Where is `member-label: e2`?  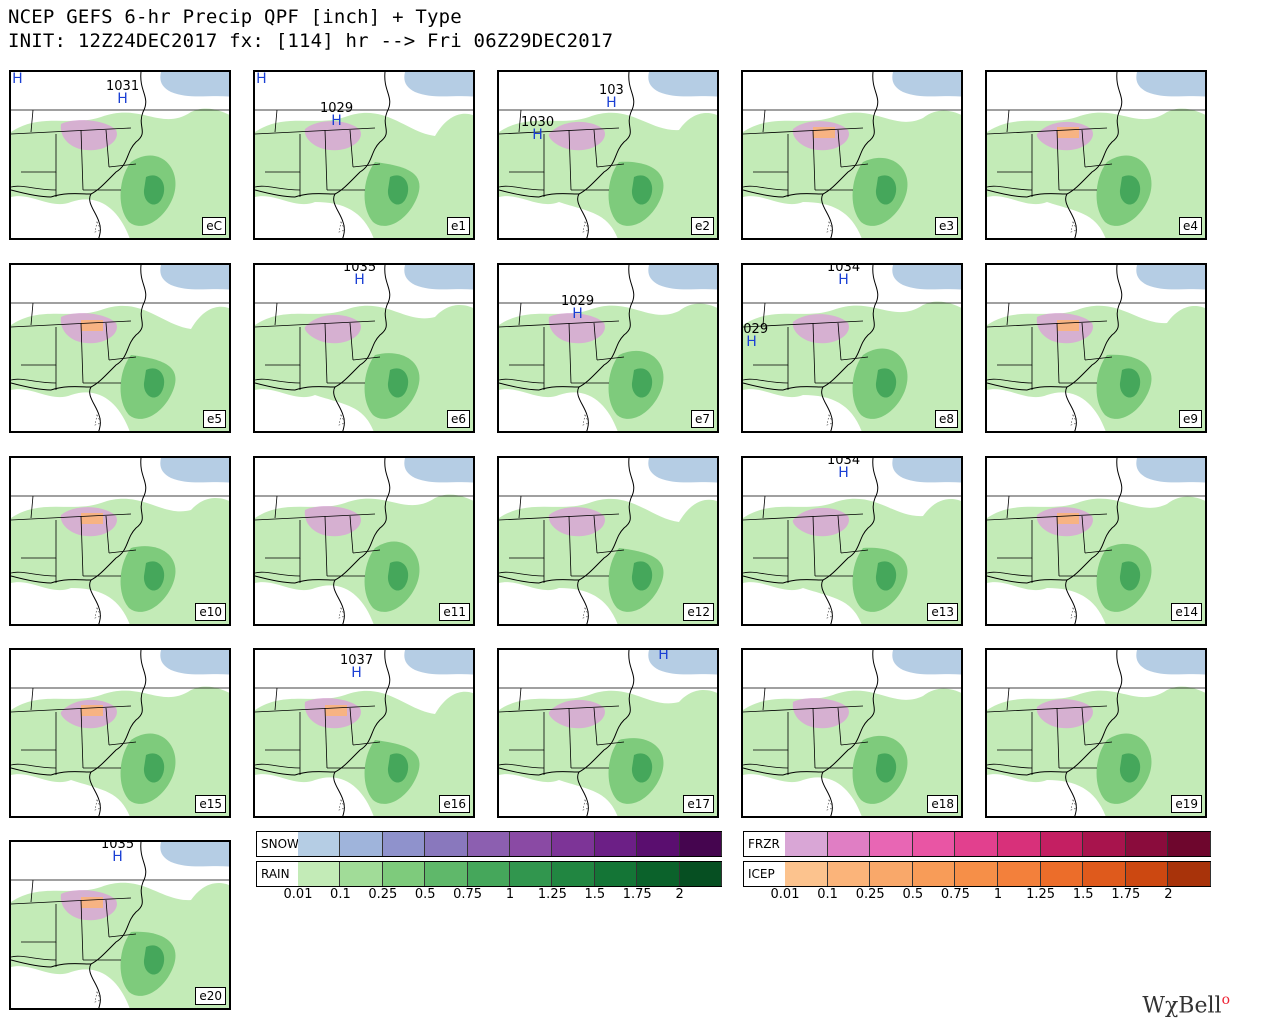 member-label: e2 is located at coordinates (702, 226).